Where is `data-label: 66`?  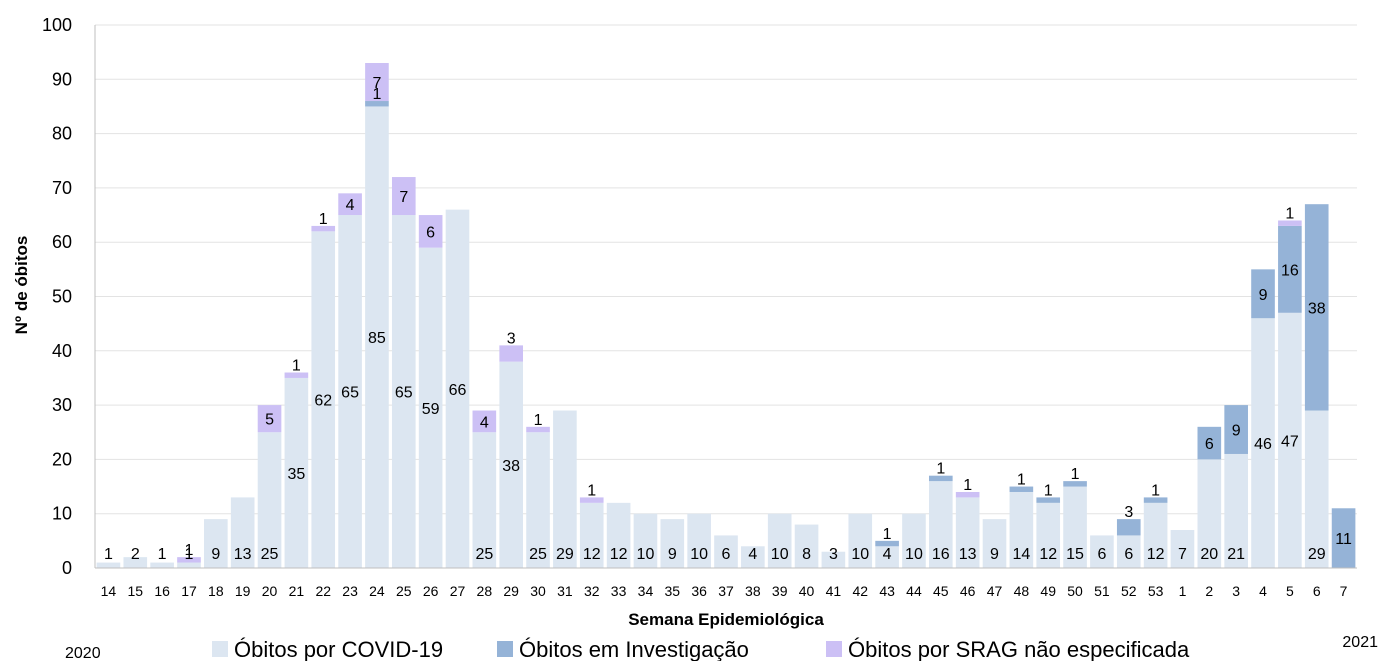
data-label: 66 is located at coordinates (458, 390).